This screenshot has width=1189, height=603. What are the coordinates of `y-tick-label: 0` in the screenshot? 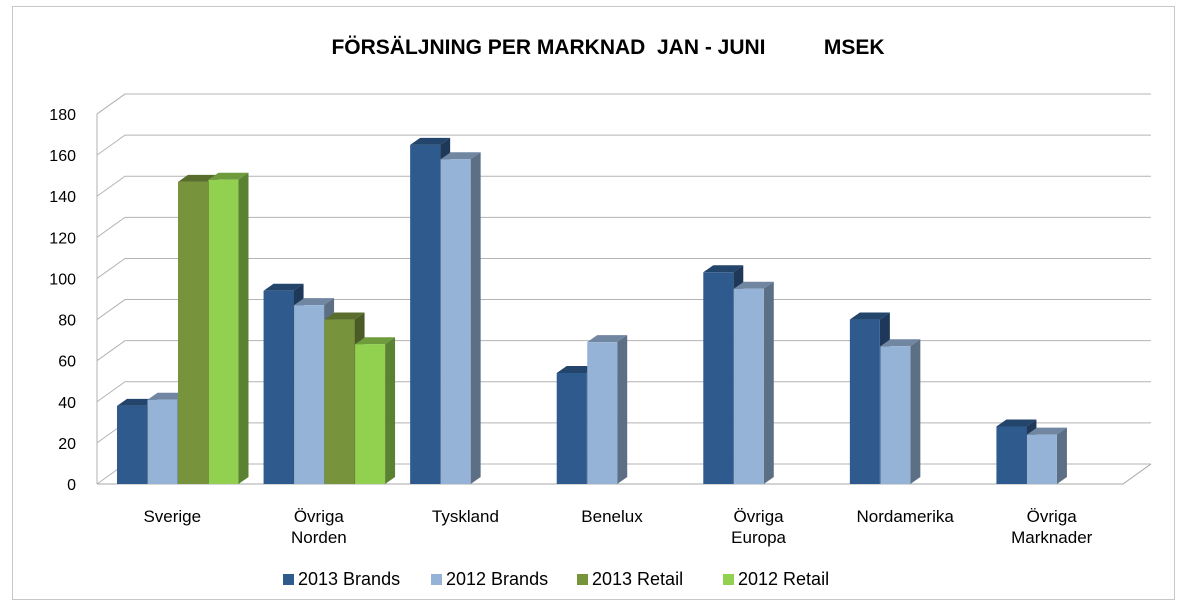 It's located at (71, 485).